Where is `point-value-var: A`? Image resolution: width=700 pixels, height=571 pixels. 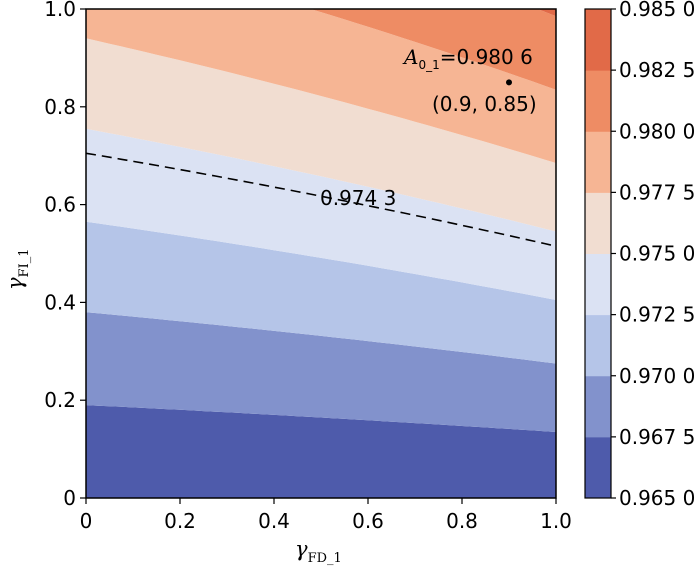 point-value-var: A is located at coordinates (410, 57).